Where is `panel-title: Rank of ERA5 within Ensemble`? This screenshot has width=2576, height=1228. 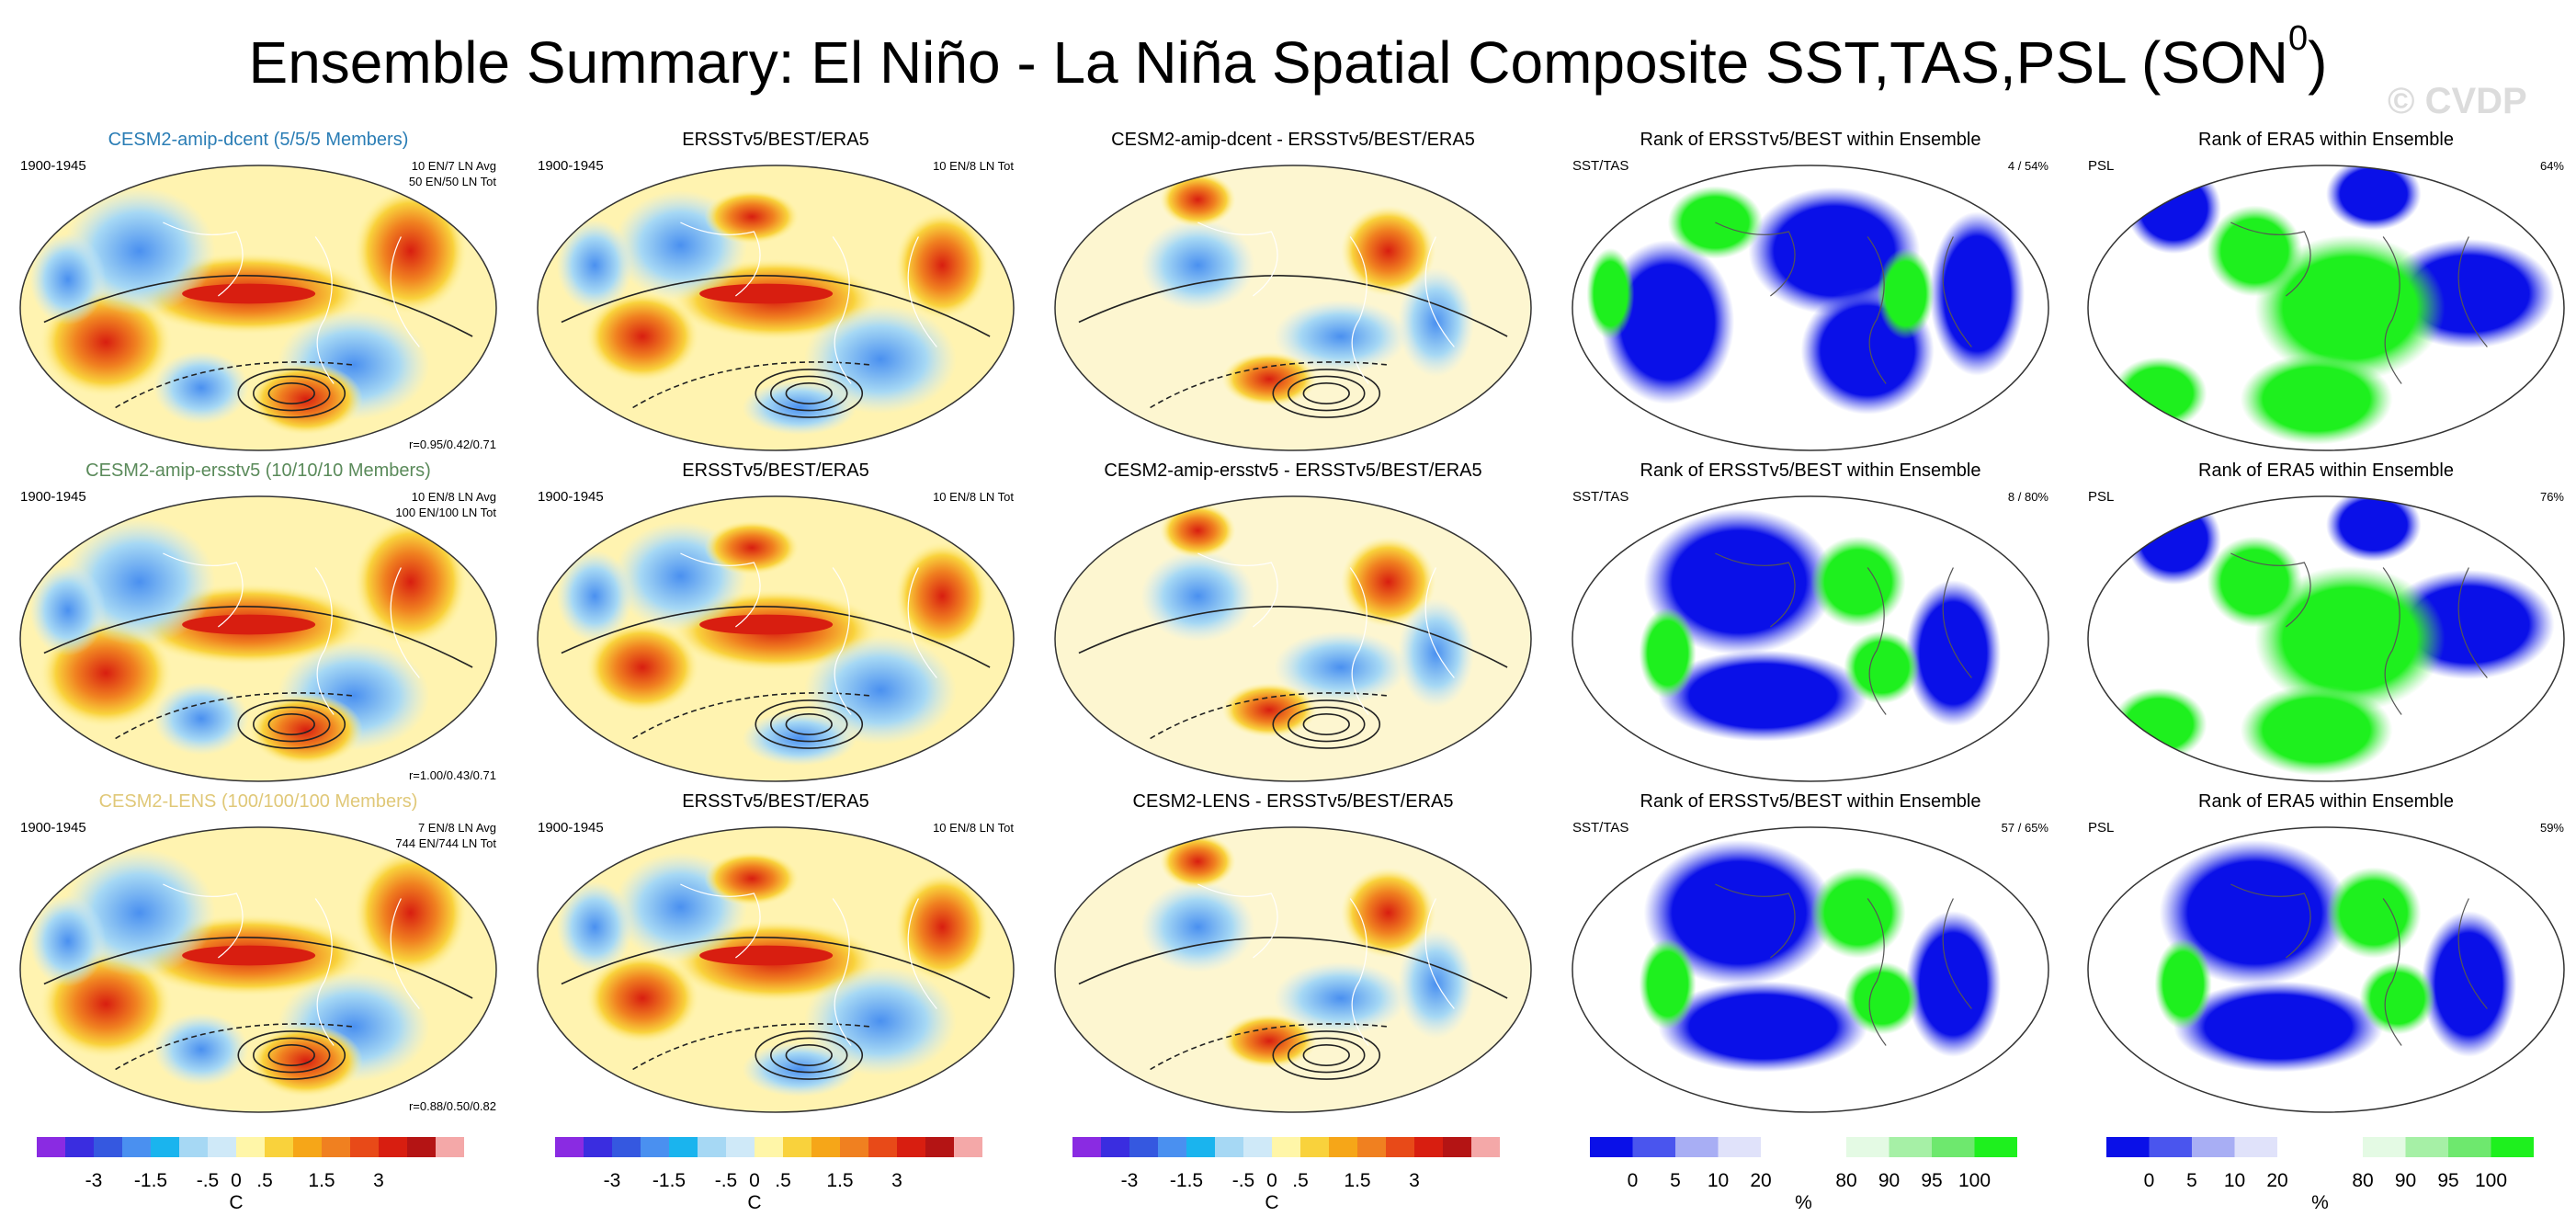
panel-title: Rank of ERA5 within Ensemble is located at coordinates (2326, 801).